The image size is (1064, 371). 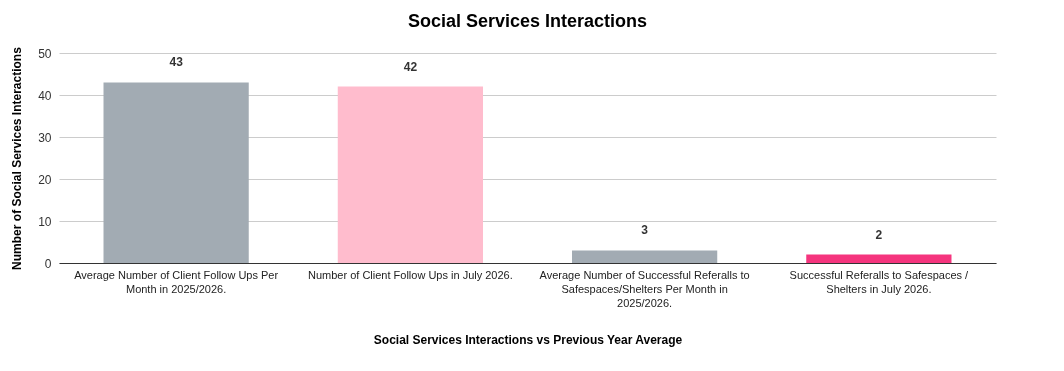 What do you see at coordinates (645, 230) in the screenshot?
I see `data-label: 3` at bounding box center [645, 230].